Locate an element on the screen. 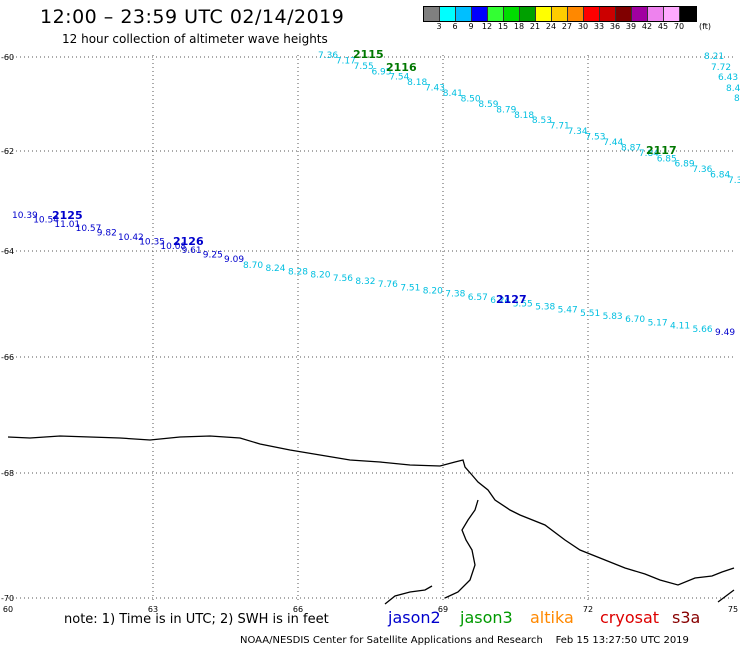  wave-height-value: 8.24 is located at coordinates (275, 269).